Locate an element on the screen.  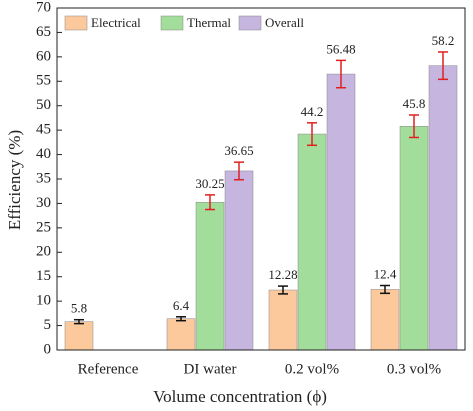
x-tick-label: 0.2 vol% is located at coordinates (312, 369).